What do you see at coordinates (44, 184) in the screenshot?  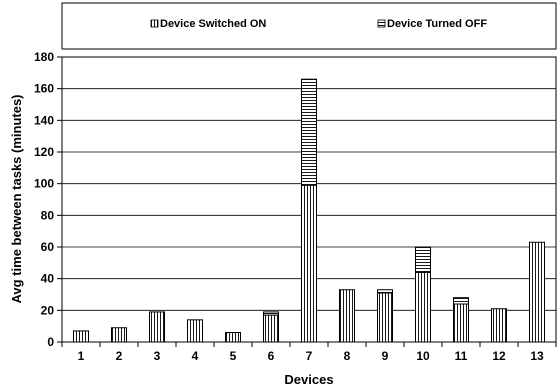 I see `y-tick-label: 100` at bounding box center [44, 184].